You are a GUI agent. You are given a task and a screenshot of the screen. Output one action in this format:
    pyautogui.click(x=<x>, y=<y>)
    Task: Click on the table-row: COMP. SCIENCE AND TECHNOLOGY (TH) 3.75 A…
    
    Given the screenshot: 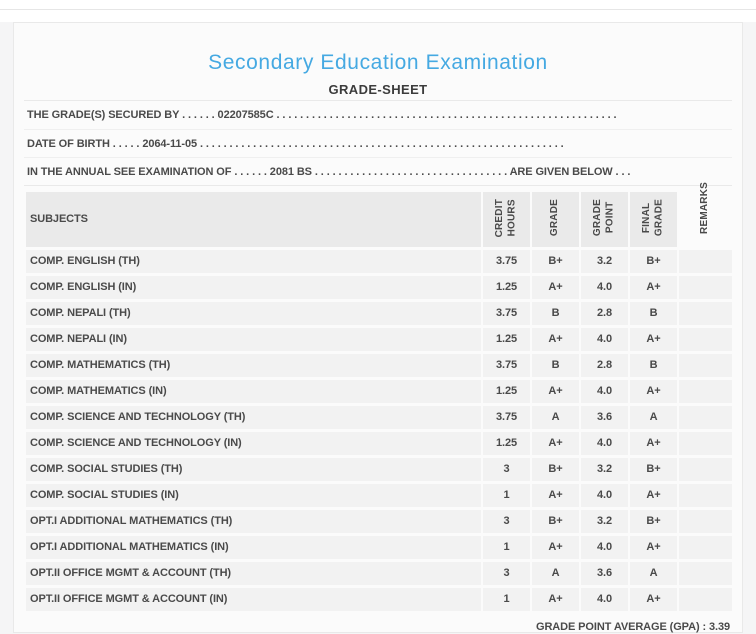 What is the action you would take?
    pyautogui.click(x=379, y=417)
    